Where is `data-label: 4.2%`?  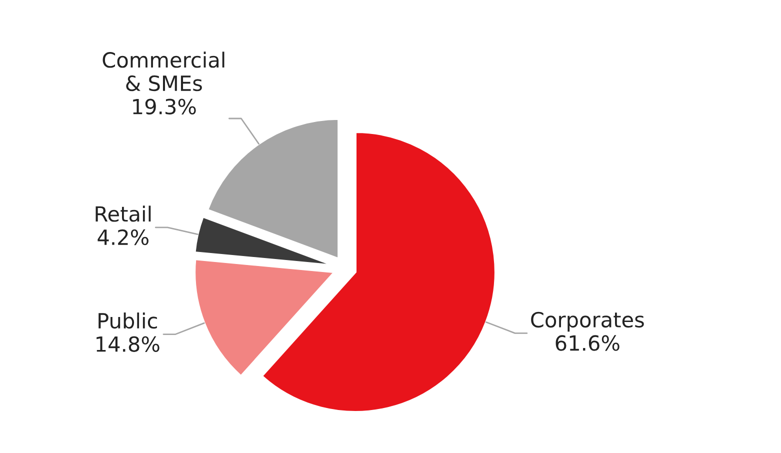 data-label: 4.2% is located at coordinates (123, 237).